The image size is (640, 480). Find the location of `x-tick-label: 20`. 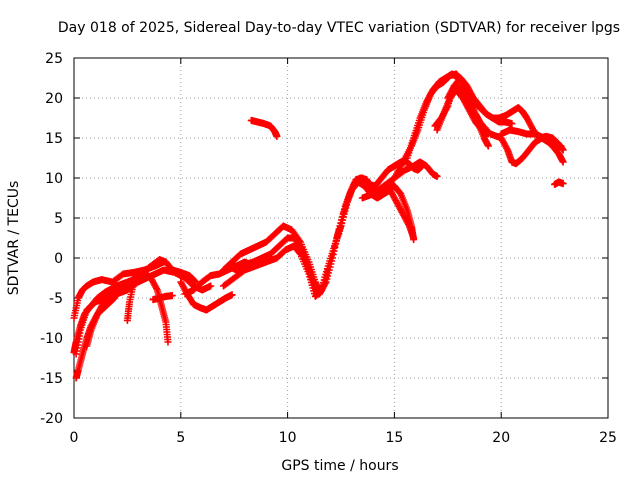

x-tick-label: 20 is located at coordinates (501, 438).